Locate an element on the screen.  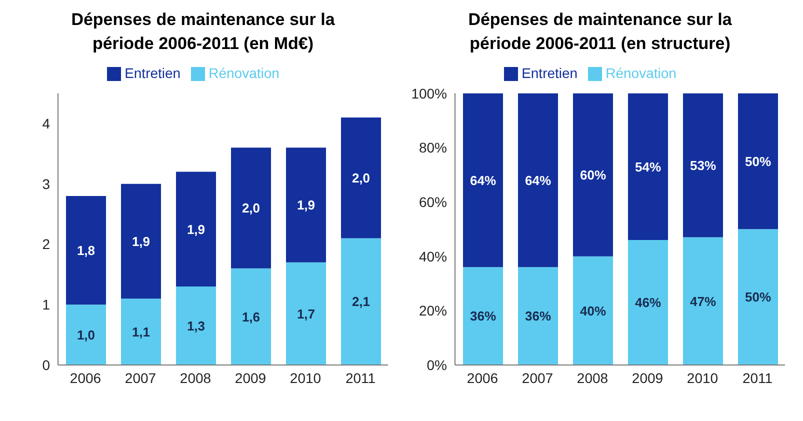
y-tick-label: 2 is located at coordinates (46, 244).